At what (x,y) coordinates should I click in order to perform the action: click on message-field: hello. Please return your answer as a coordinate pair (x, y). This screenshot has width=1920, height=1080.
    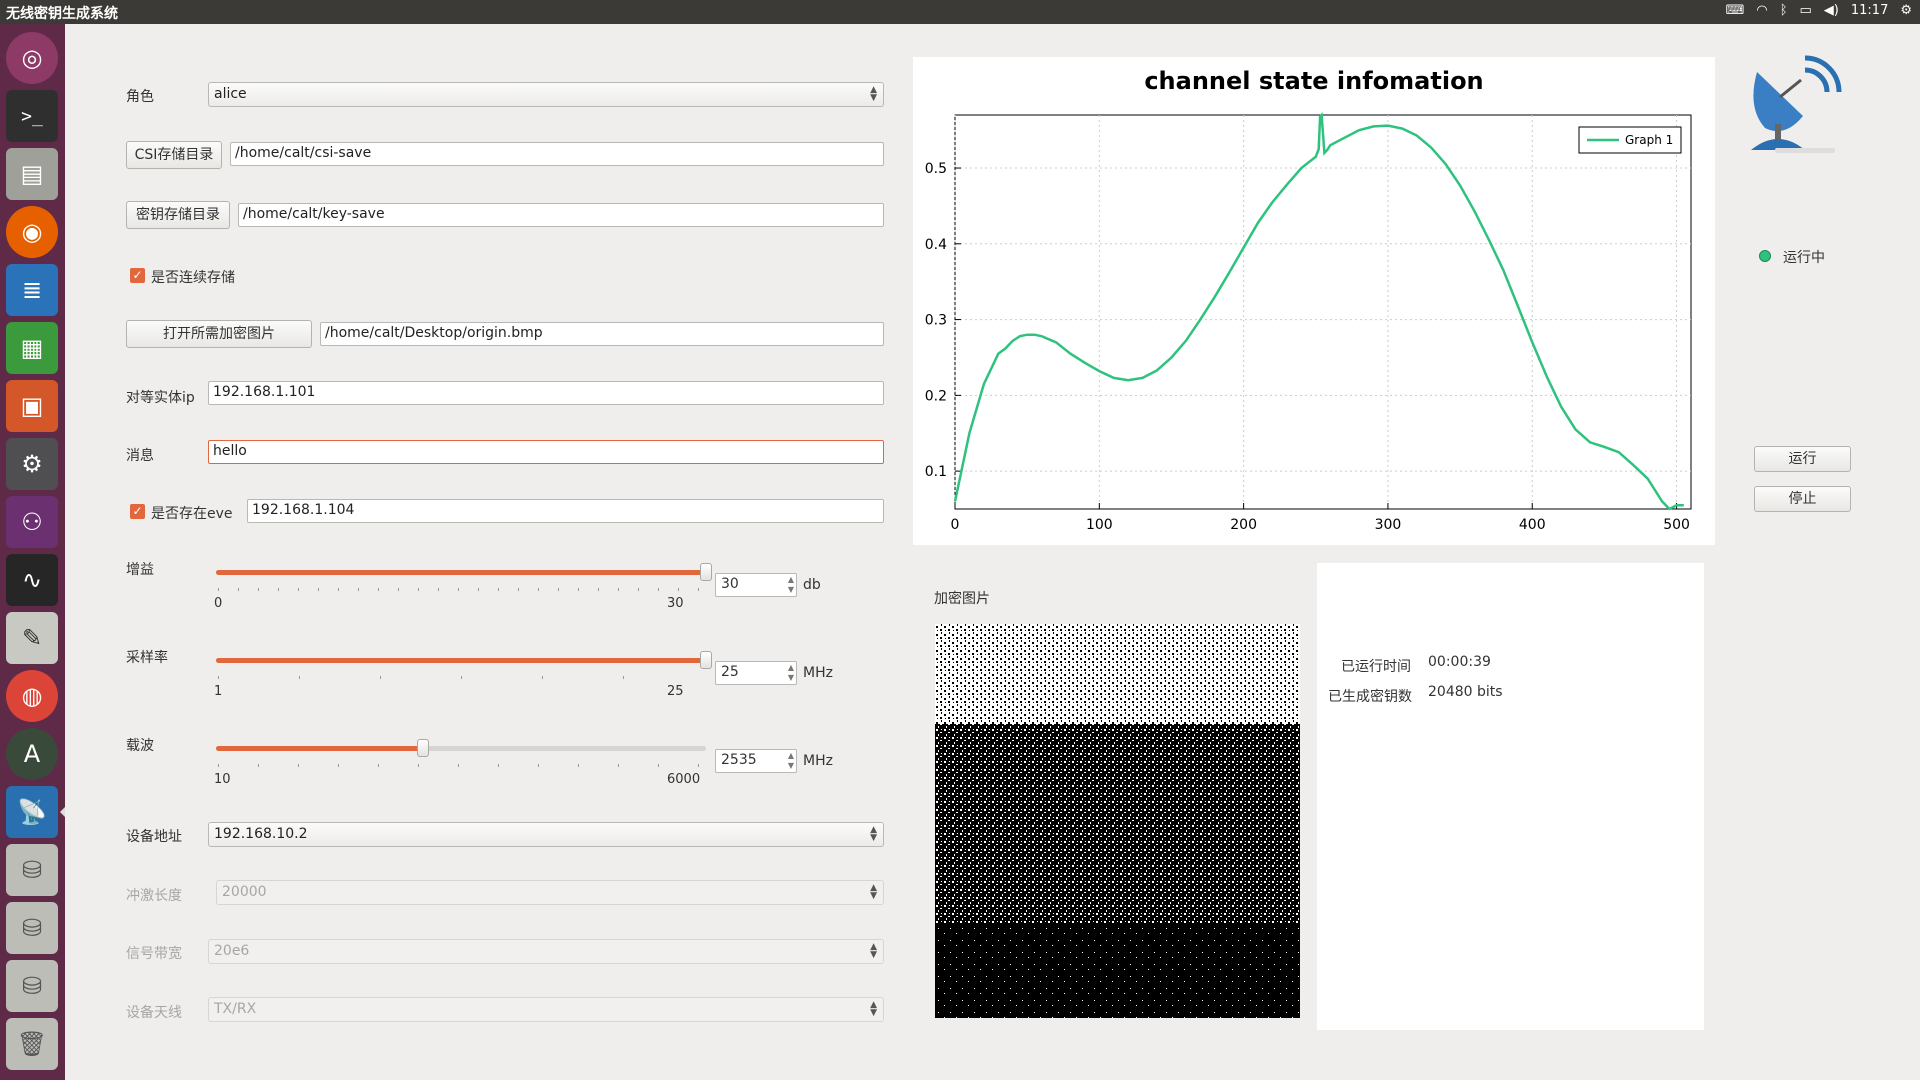
    Looking at the image, I should click on (546, 452).